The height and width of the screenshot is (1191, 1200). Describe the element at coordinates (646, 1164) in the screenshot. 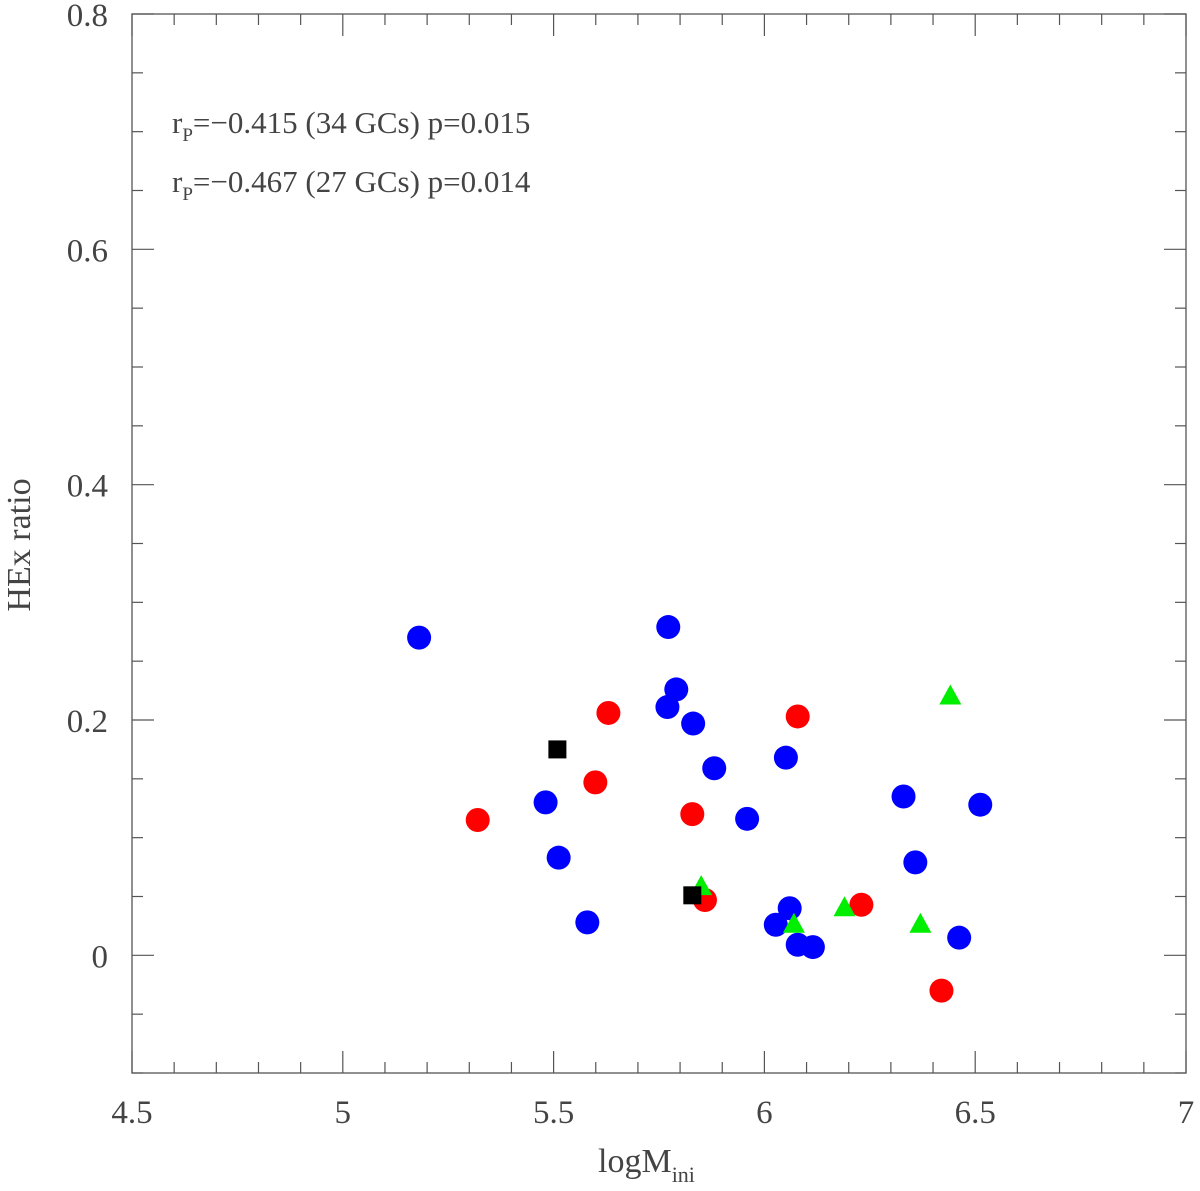

I see `x-axis-label: logMini` at that location.